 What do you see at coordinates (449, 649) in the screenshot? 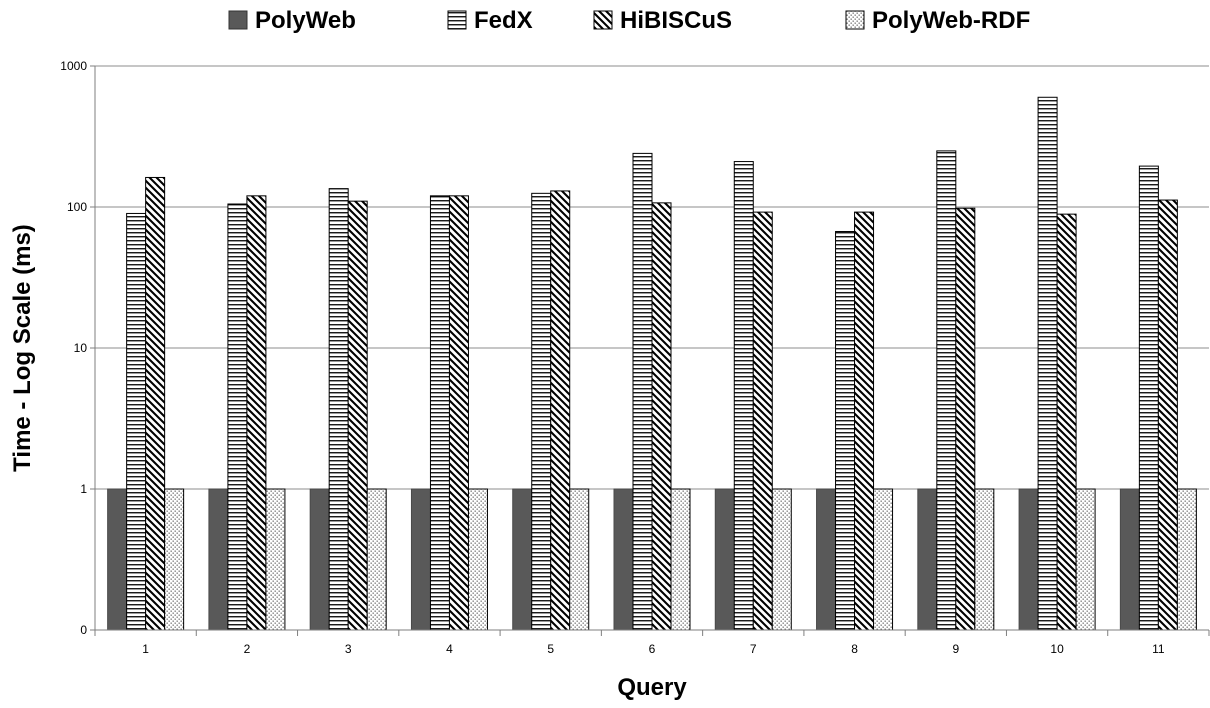
I see `x-tick-label: 4` at bounding box center [449, 649].